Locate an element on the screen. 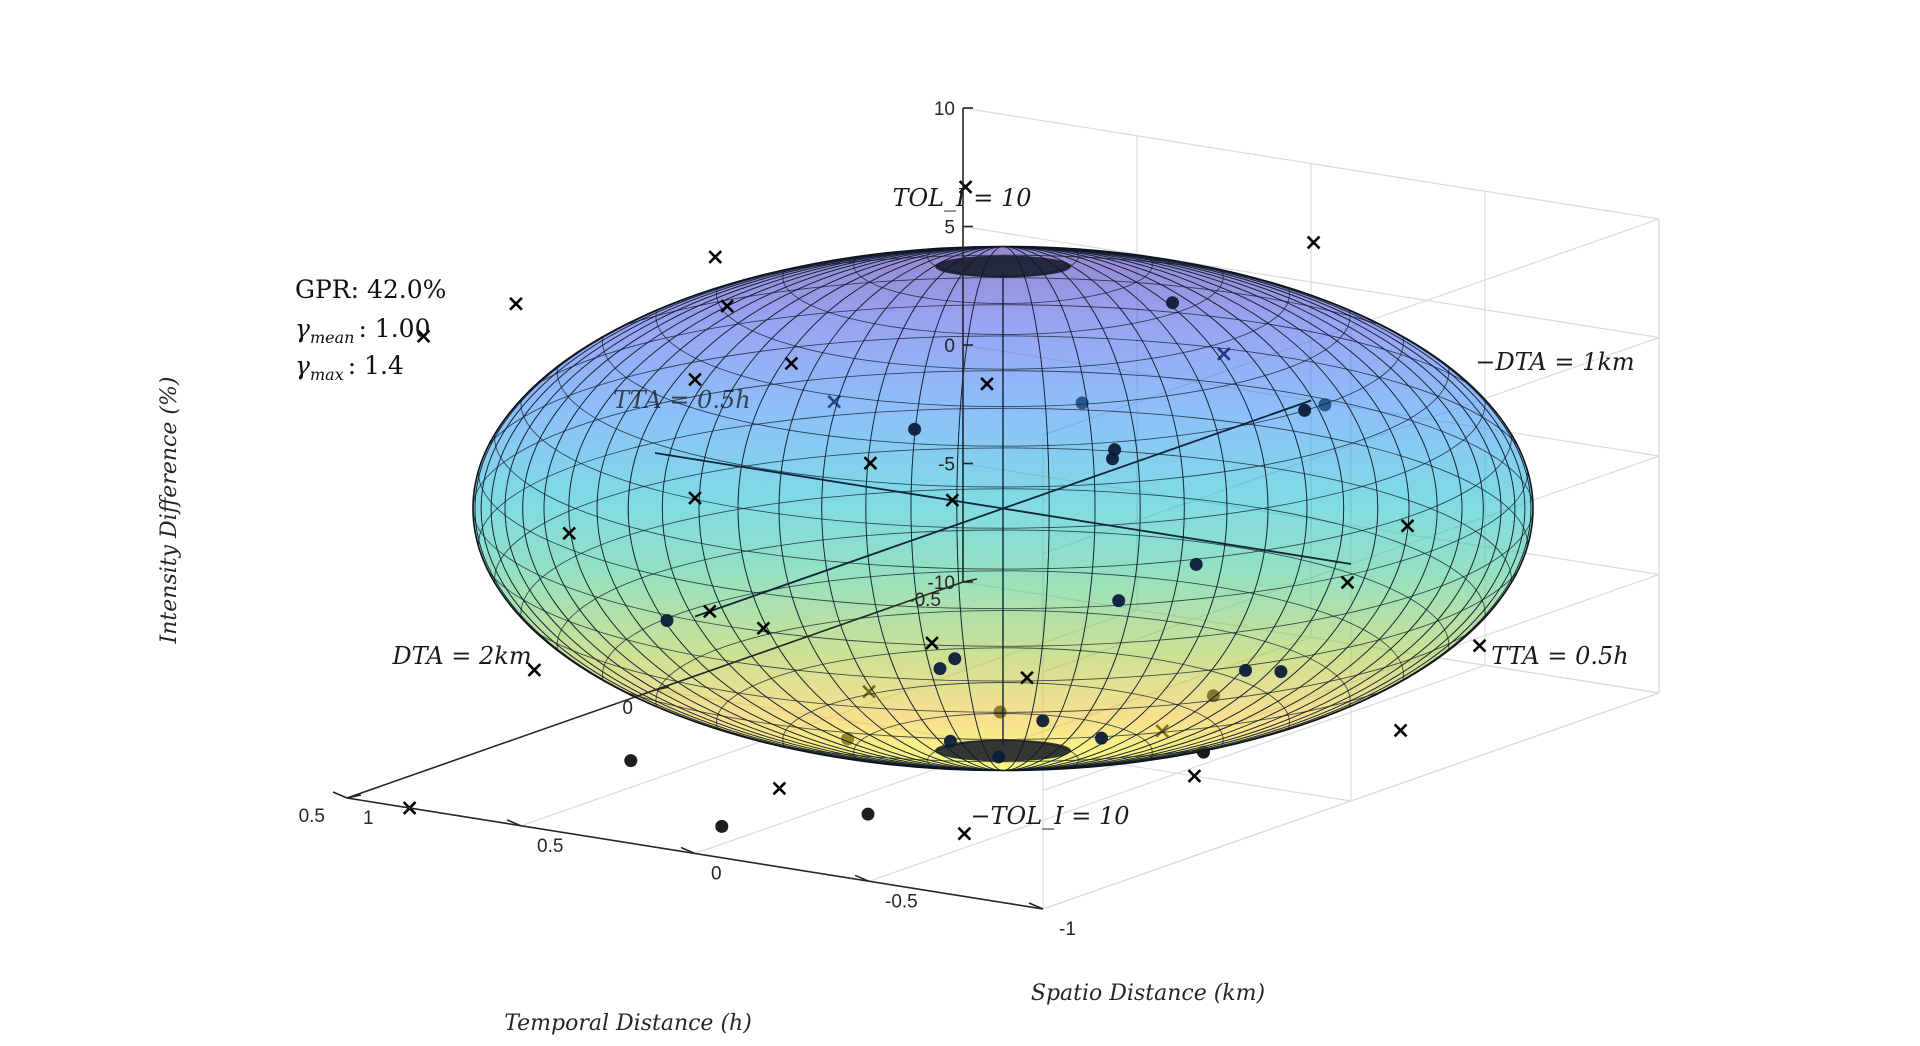 The image size is (1920, 1046). gpr-text: GPR: 42.0% is located at coordinates (370, 289).